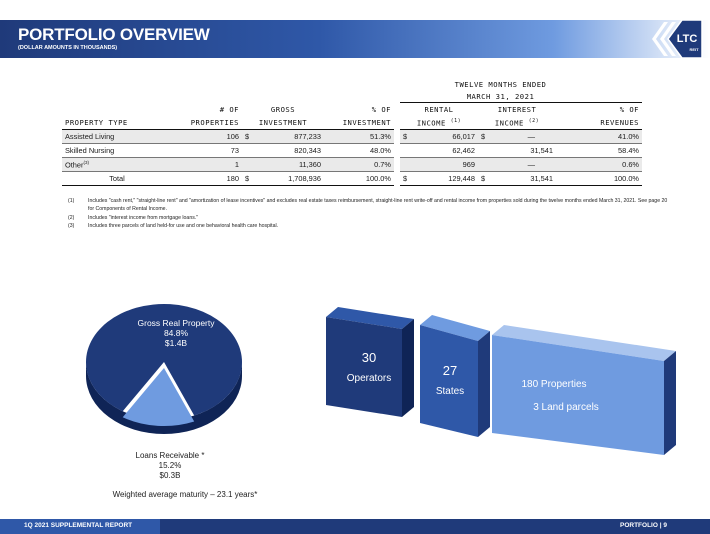 This screenshot has height=534, width=710. Describe the element at coordinates (439, 123) in the screenshot. I see `col-header-rental-2: INCOME (1)` at that location.